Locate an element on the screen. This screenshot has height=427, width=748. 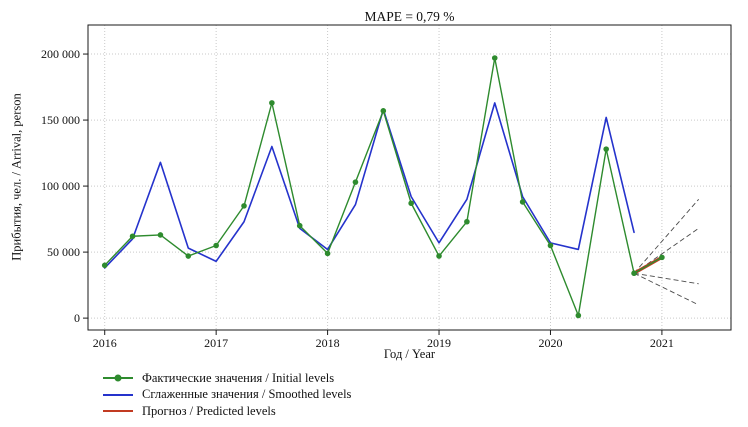
legend-item-predicted-levels: Прогноз / Predicted levels is located at coordinates (227, 411).